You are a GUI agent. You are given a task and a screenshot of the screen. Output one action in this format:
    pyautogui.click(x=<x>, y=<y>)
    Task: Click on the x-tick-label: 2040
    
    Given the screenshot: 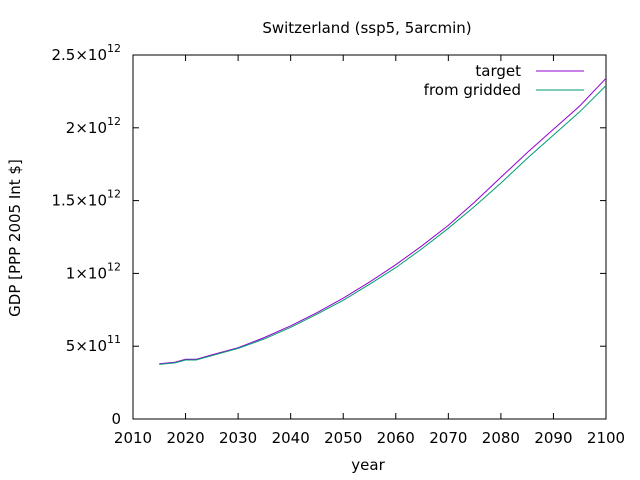 What is the action you would take?
    pyautogui.click(x=291, y=438)
    